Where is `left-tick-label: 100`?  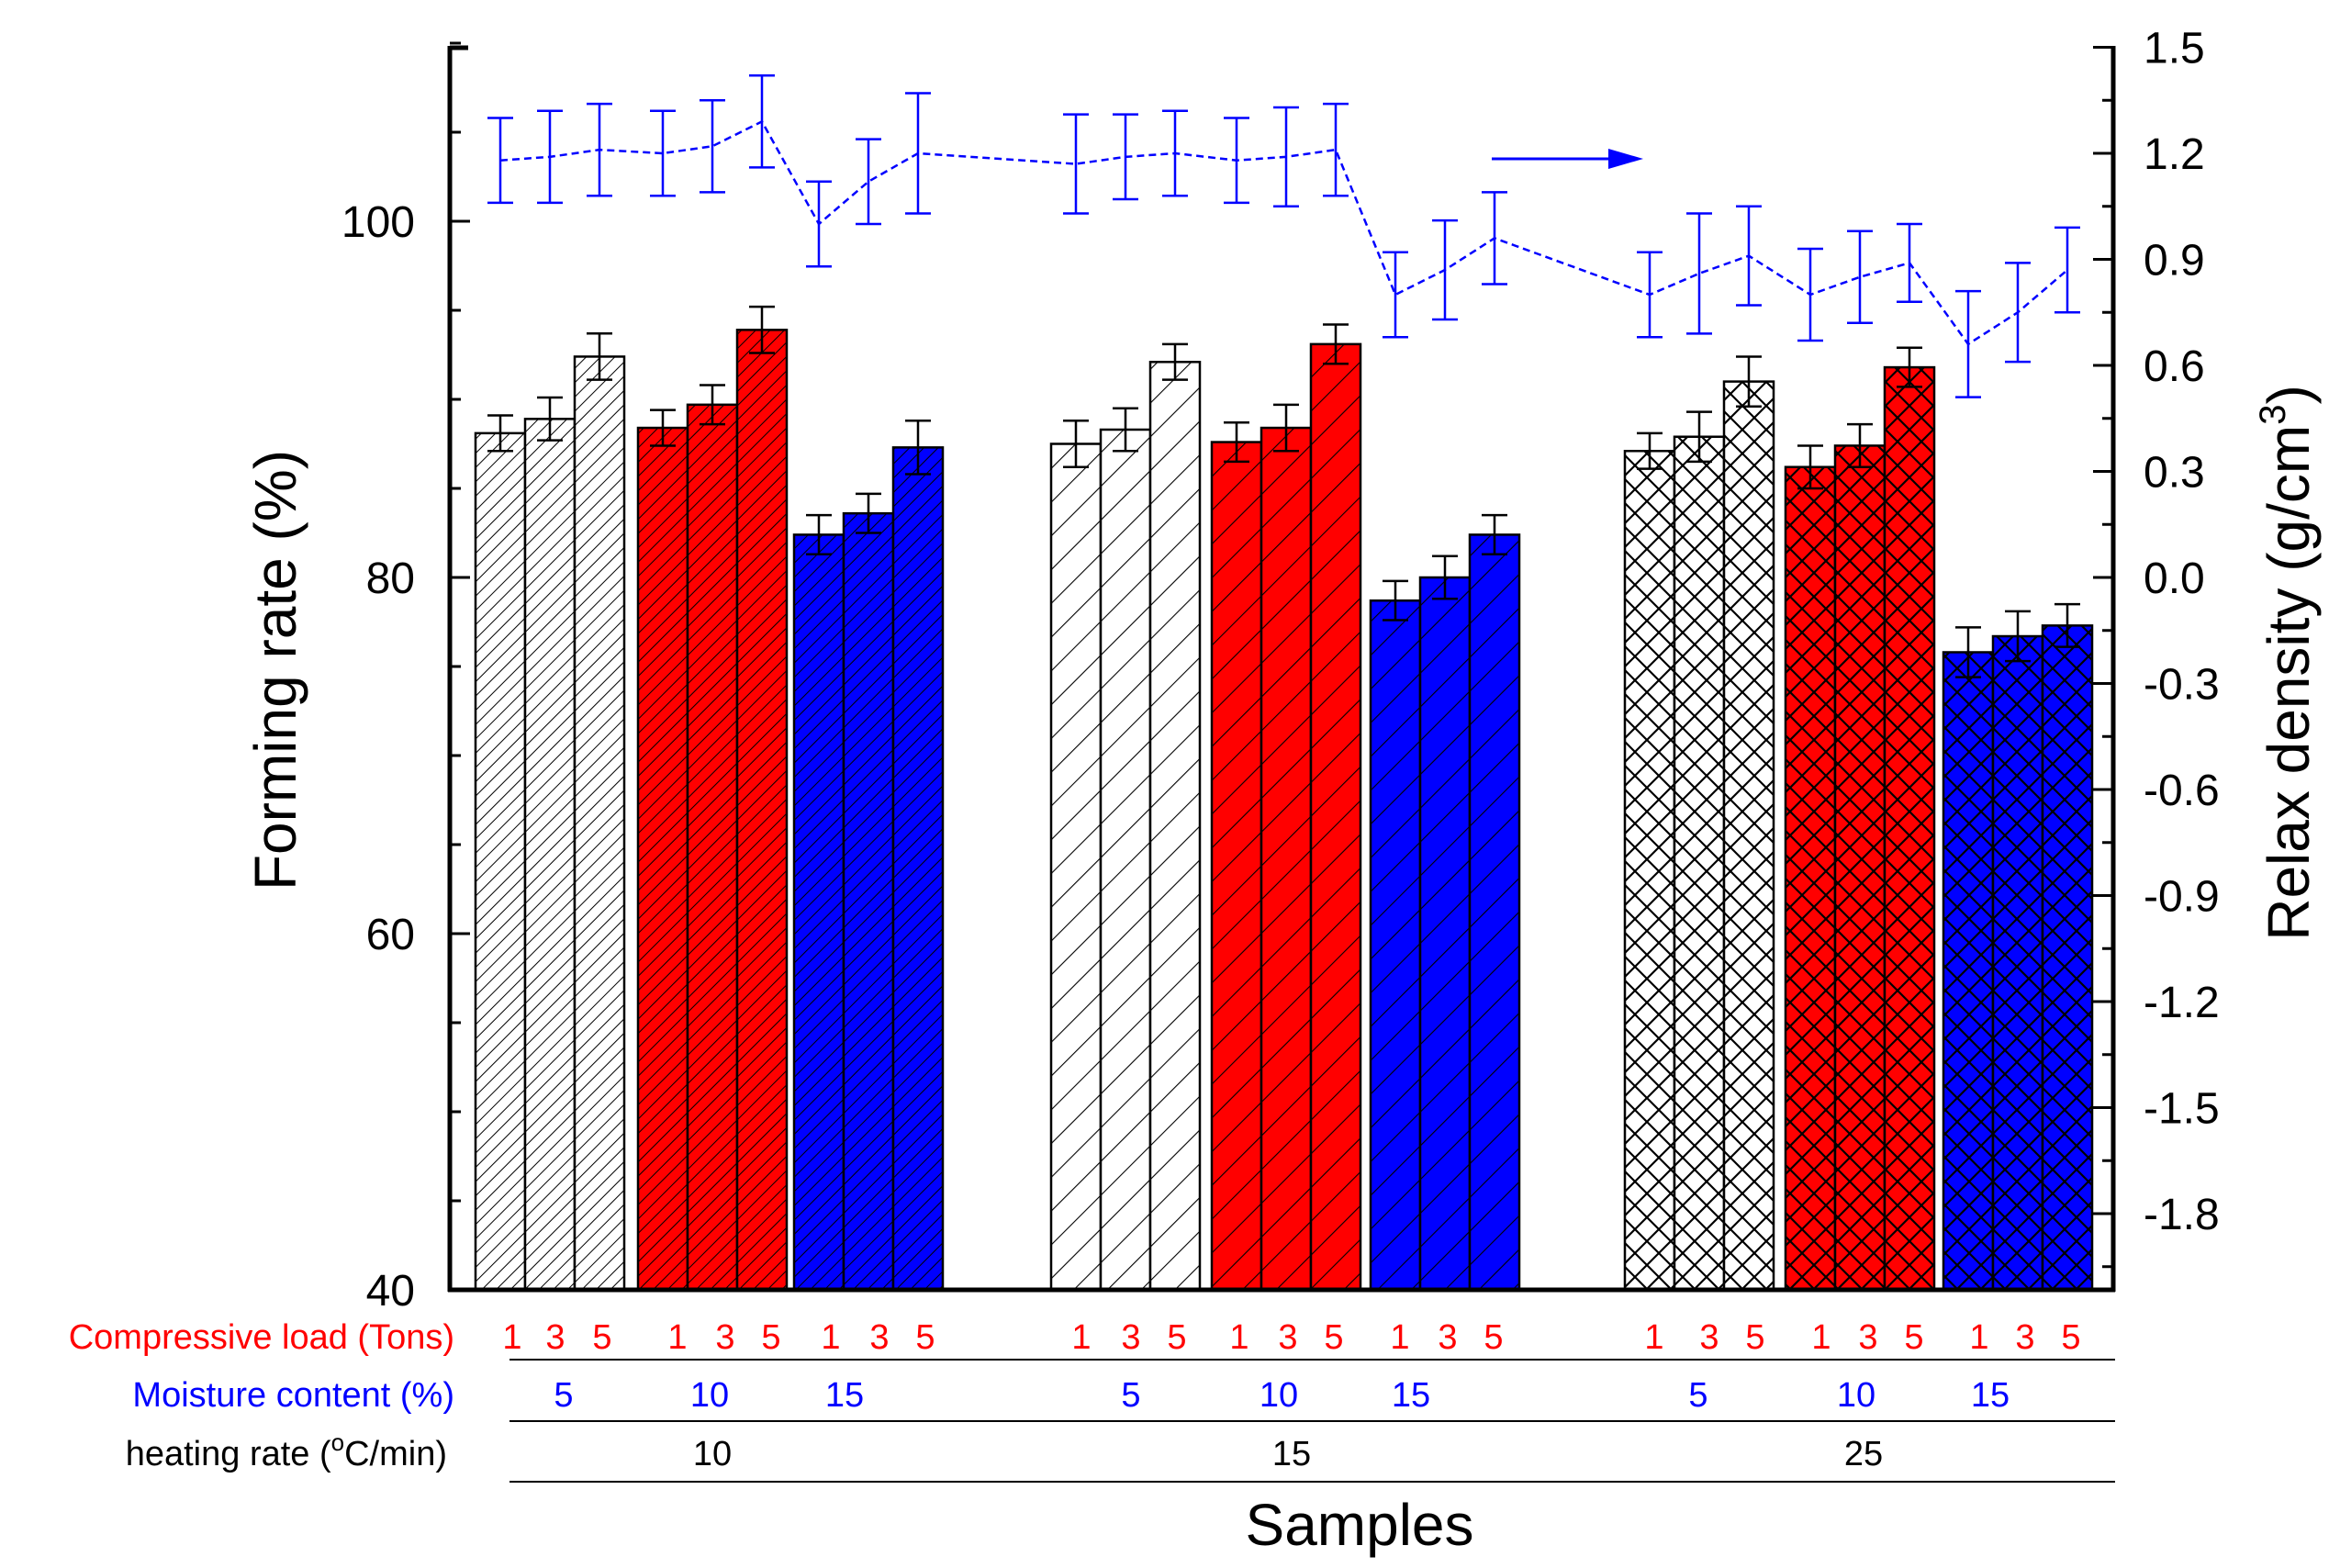 left-tick-label: 100 is located at coordinates (378, 222).